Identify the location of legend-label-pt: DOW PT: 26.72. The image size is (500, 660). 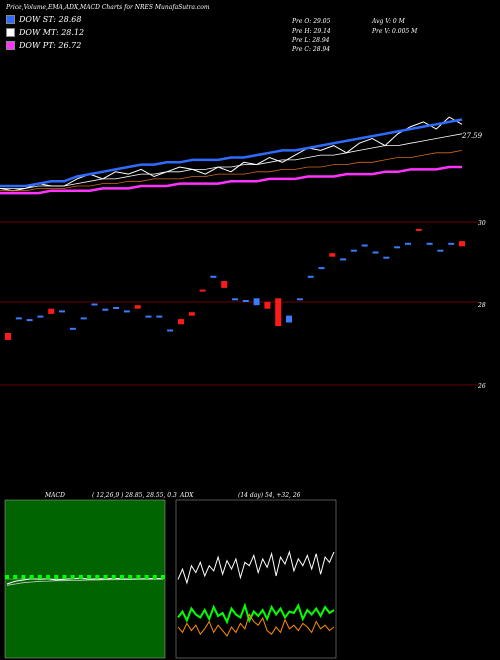
(50, 45).